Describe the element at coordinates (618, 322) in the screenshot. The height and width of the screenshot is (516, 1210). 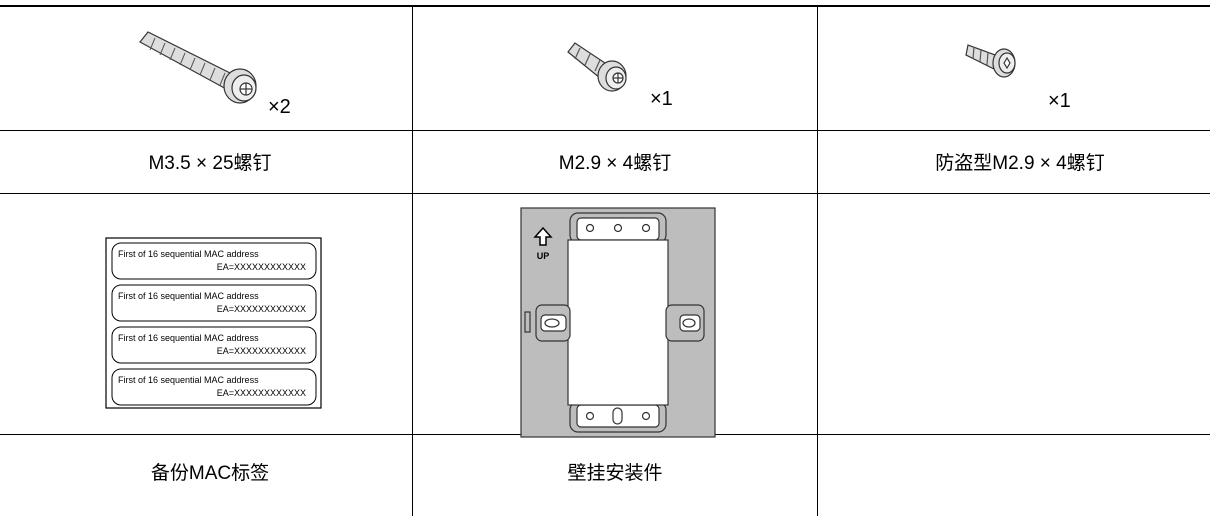
I see `wall-mount-illustration: UP` at that location.